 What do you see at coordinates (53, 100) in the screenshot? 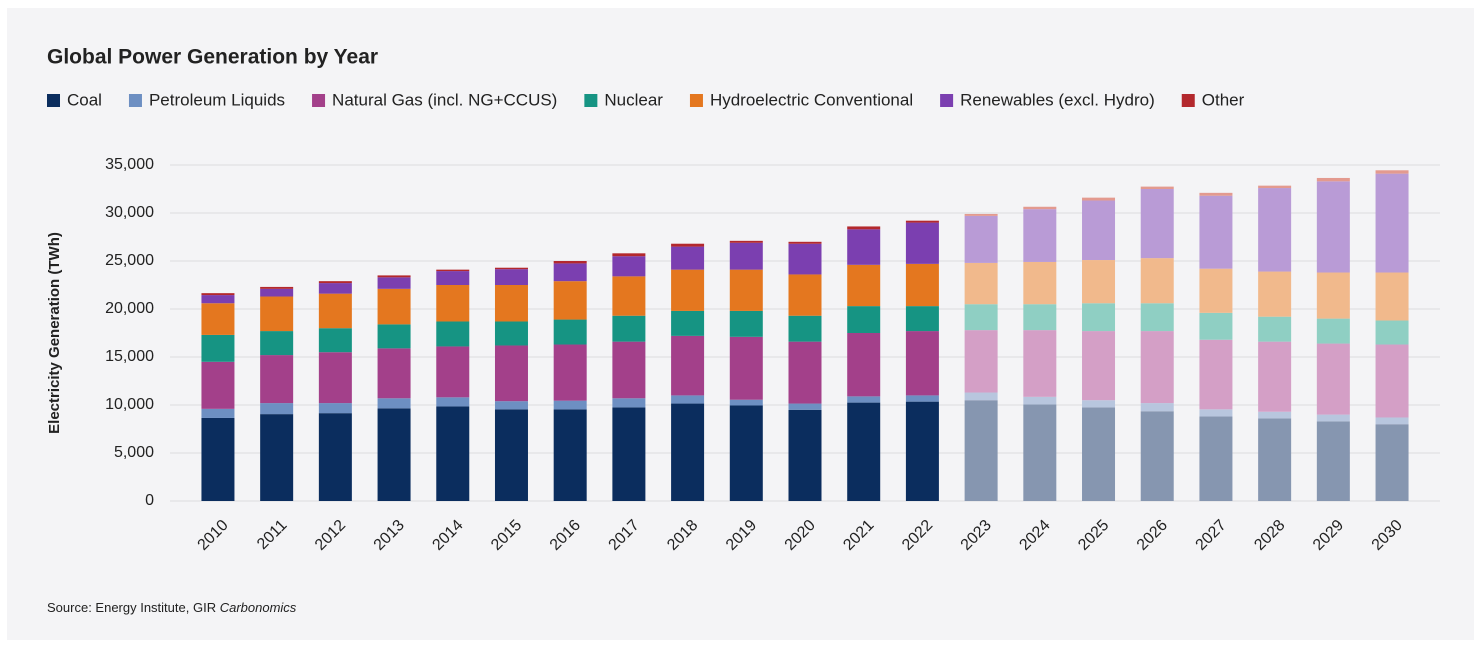
I see `legend-swatch` at bounding box center [53, 100].